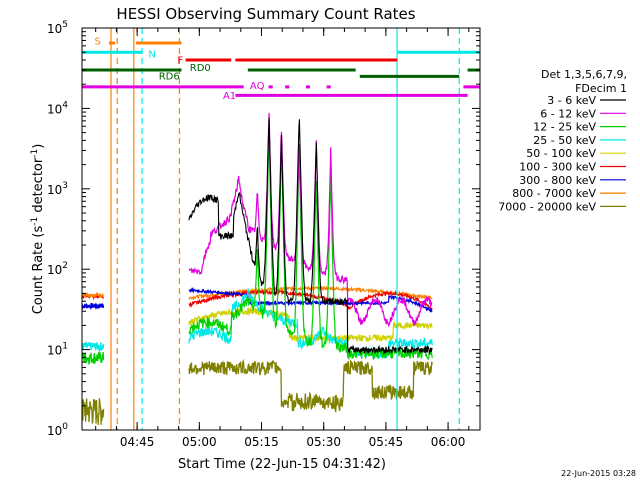  What do you see at coordinates (323, 442) in the screenshot?
I see `x-tick-label: 05:30` at bounding box center [323, 442].